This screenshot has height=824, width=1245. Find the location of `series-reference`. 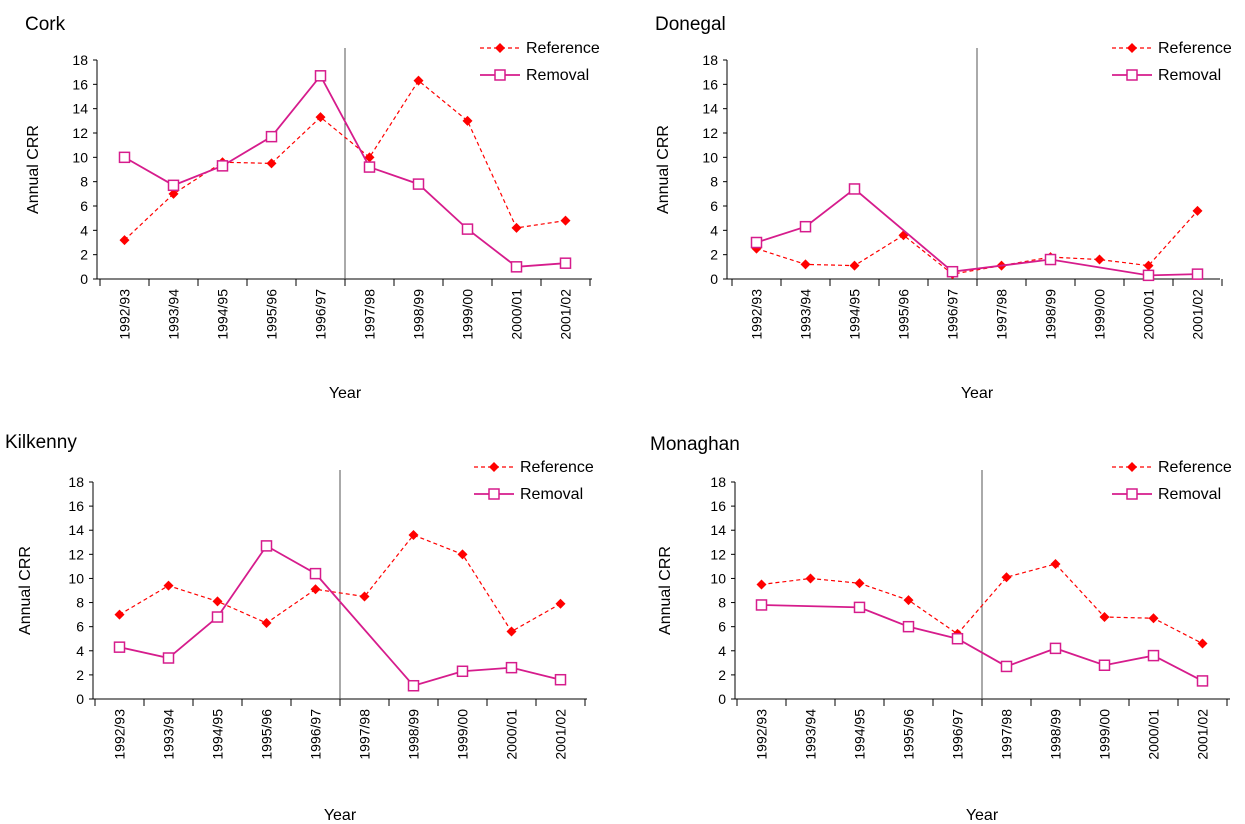

series-reference is located at coordinates (340, 583).